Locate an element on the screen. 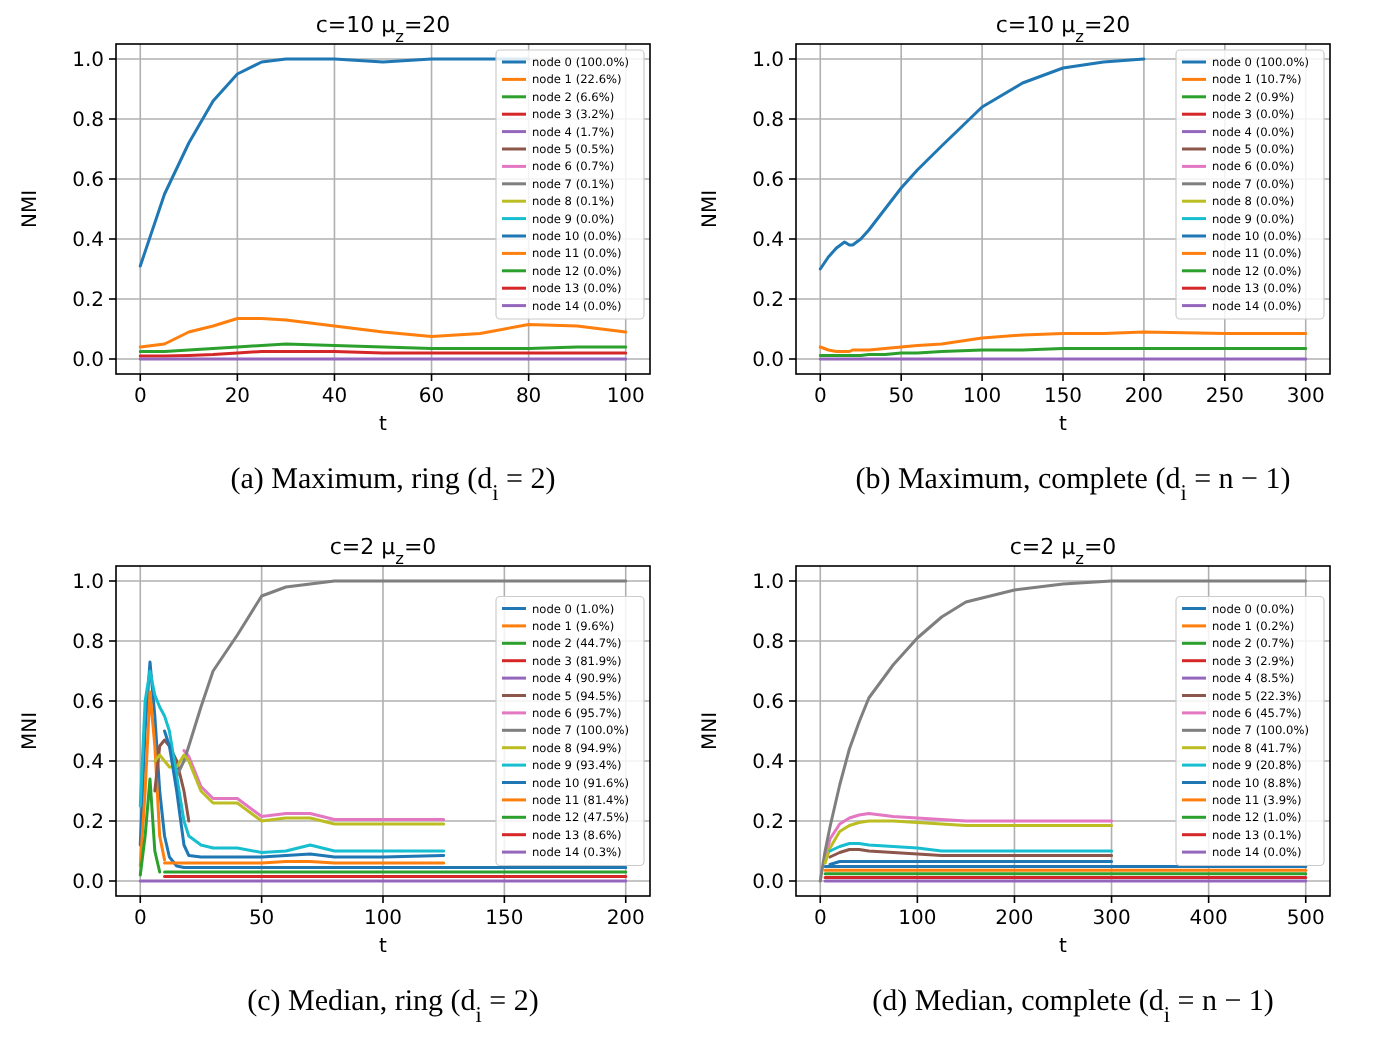 Image resolution: width=1378 pixels, height=1050 pixels. x-tick-label: 400 is located at coordinates (1208, 919).